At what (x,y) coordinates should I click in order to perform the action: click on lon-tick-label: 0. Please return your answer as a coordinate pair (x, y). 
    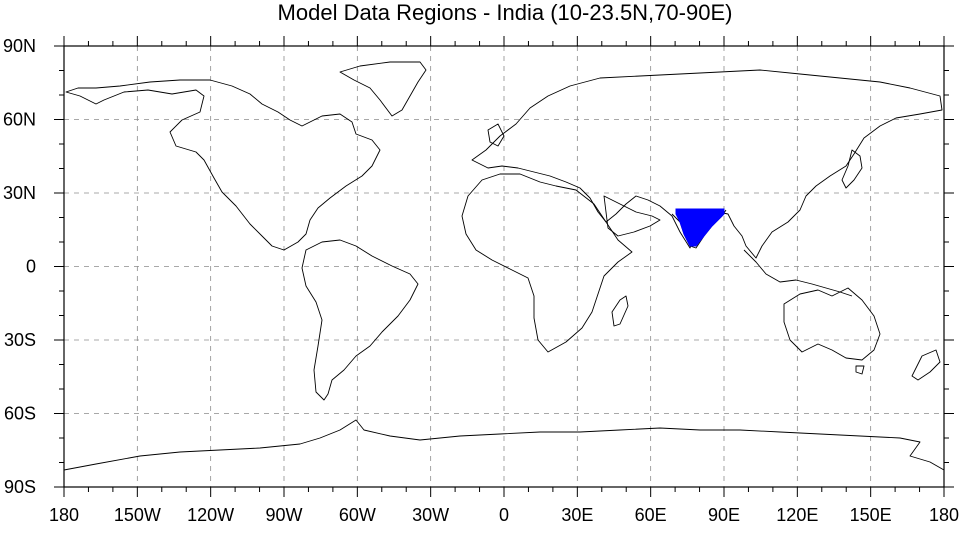
    Looking at the image, I should click on (504, 515).